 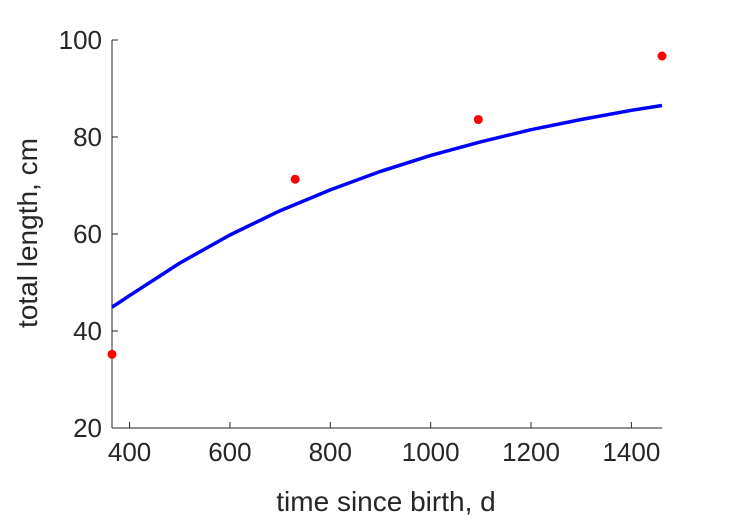 What do you see at coordinates (129, 452) in the screenshot?
I see `x-tick-label: 400` at bounding box center [129, 452].